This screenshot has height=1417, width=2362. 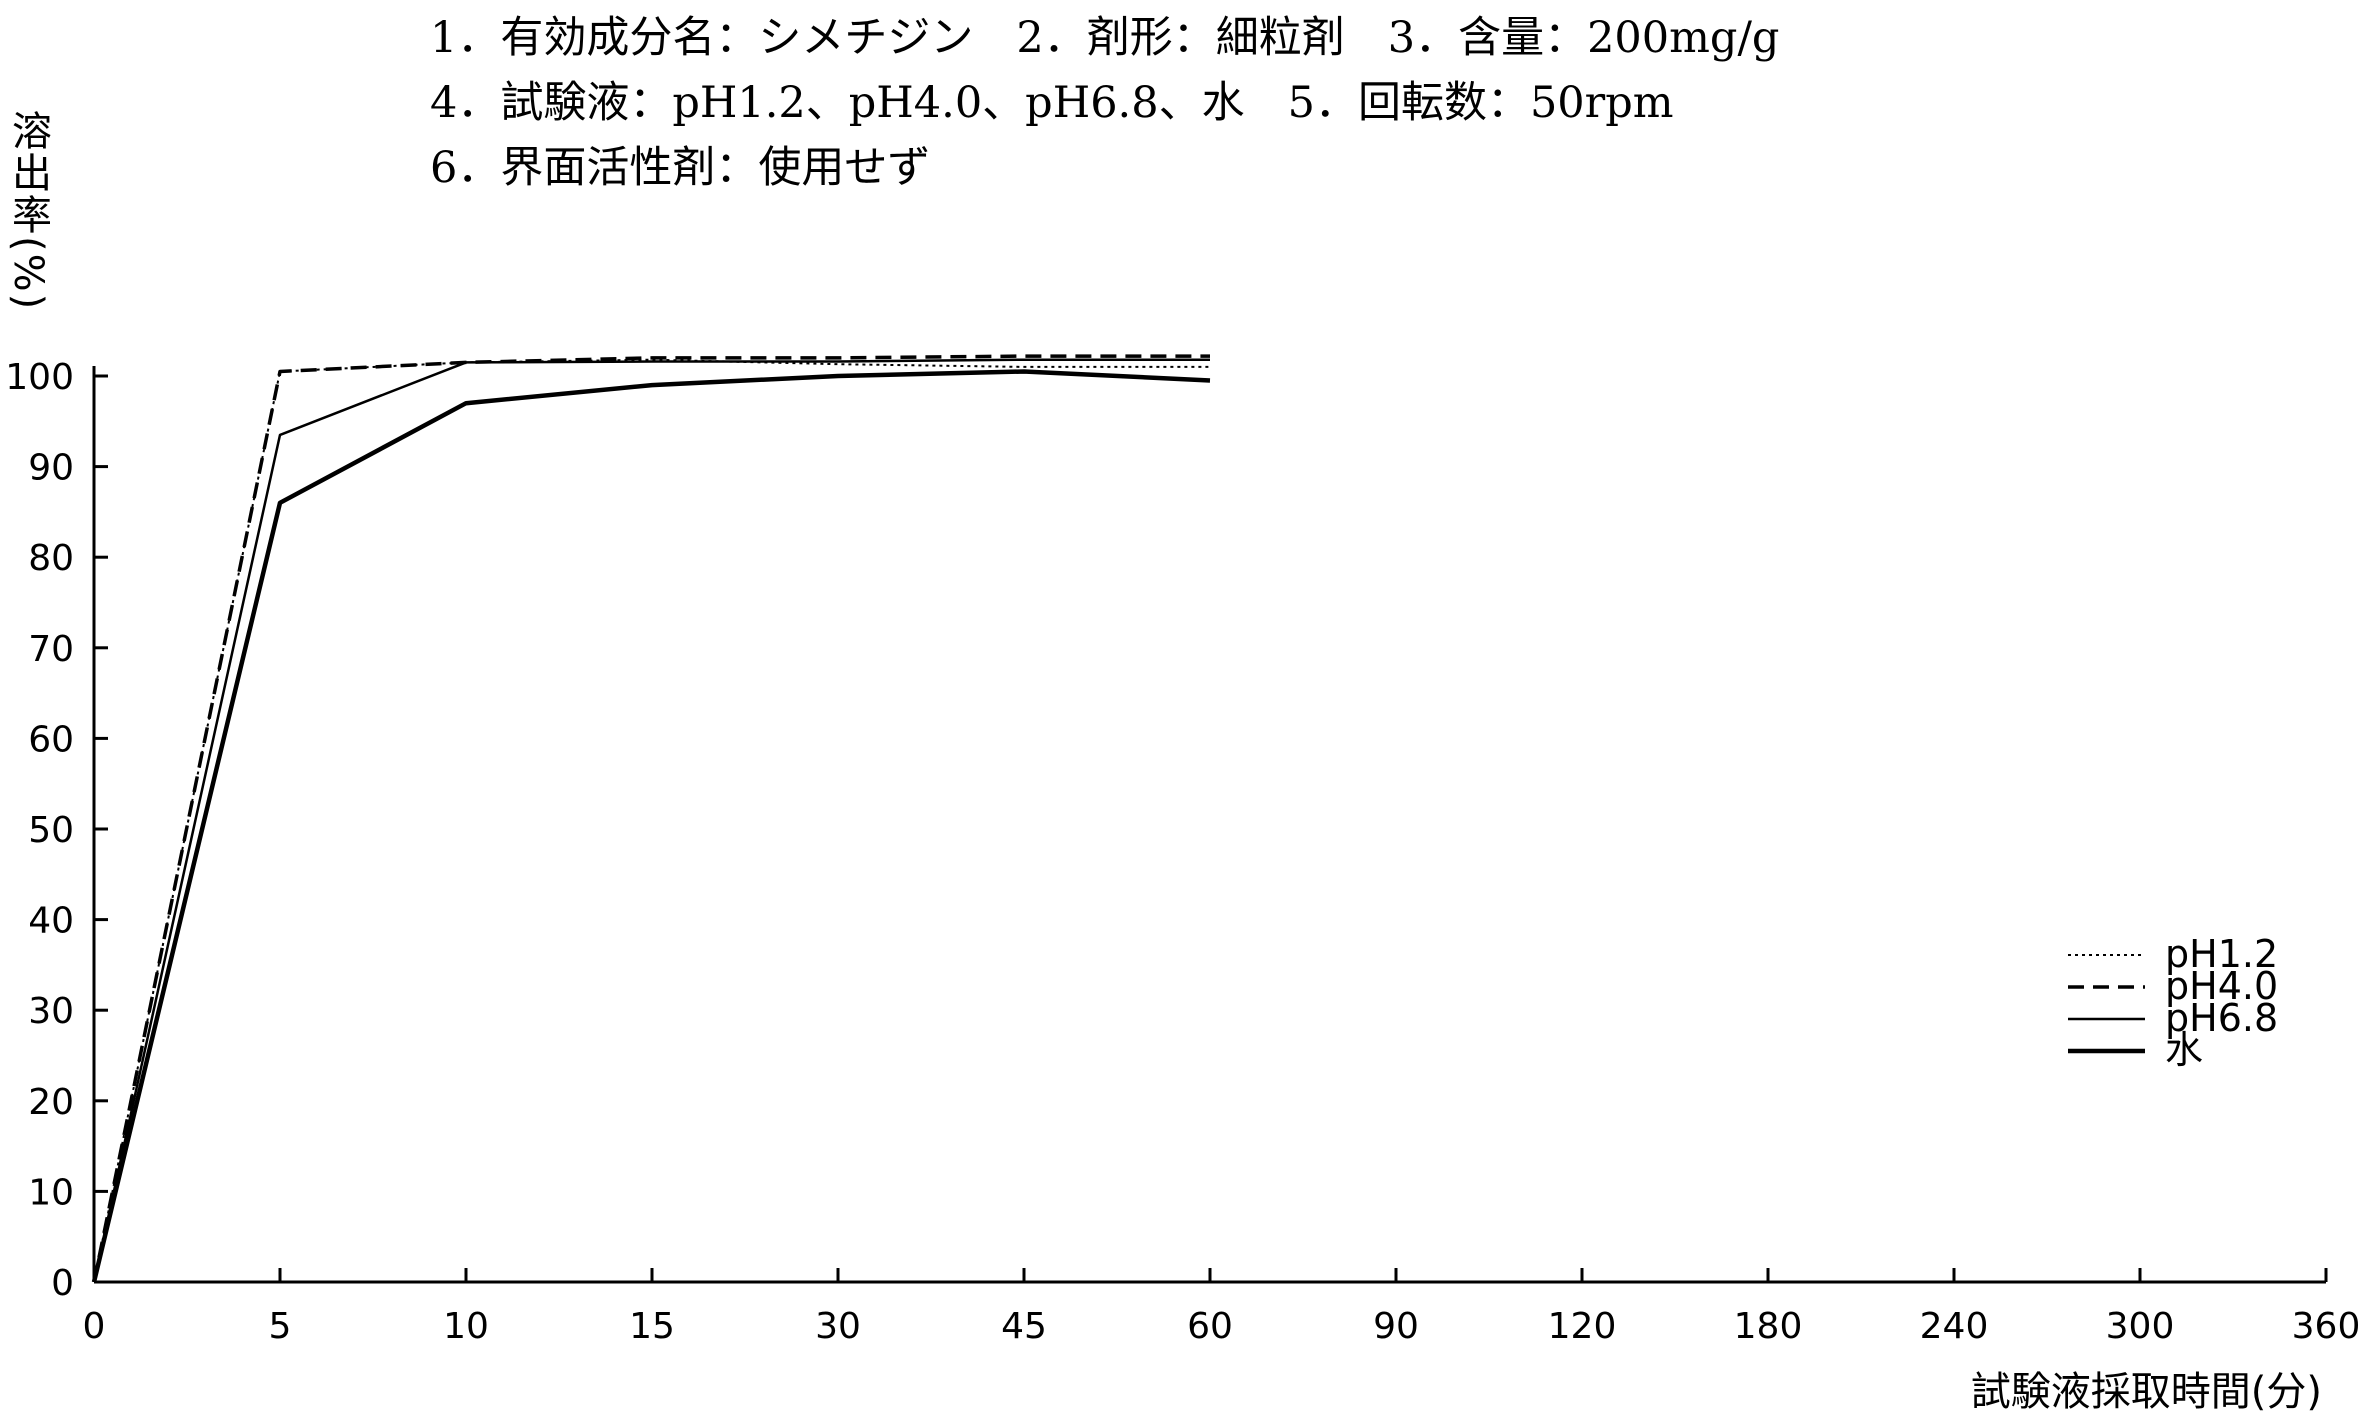 What do you see at coordinates (51, 921) in the screenshot?
I see `y-tick-label: 40` at bounding box center [51, 921].